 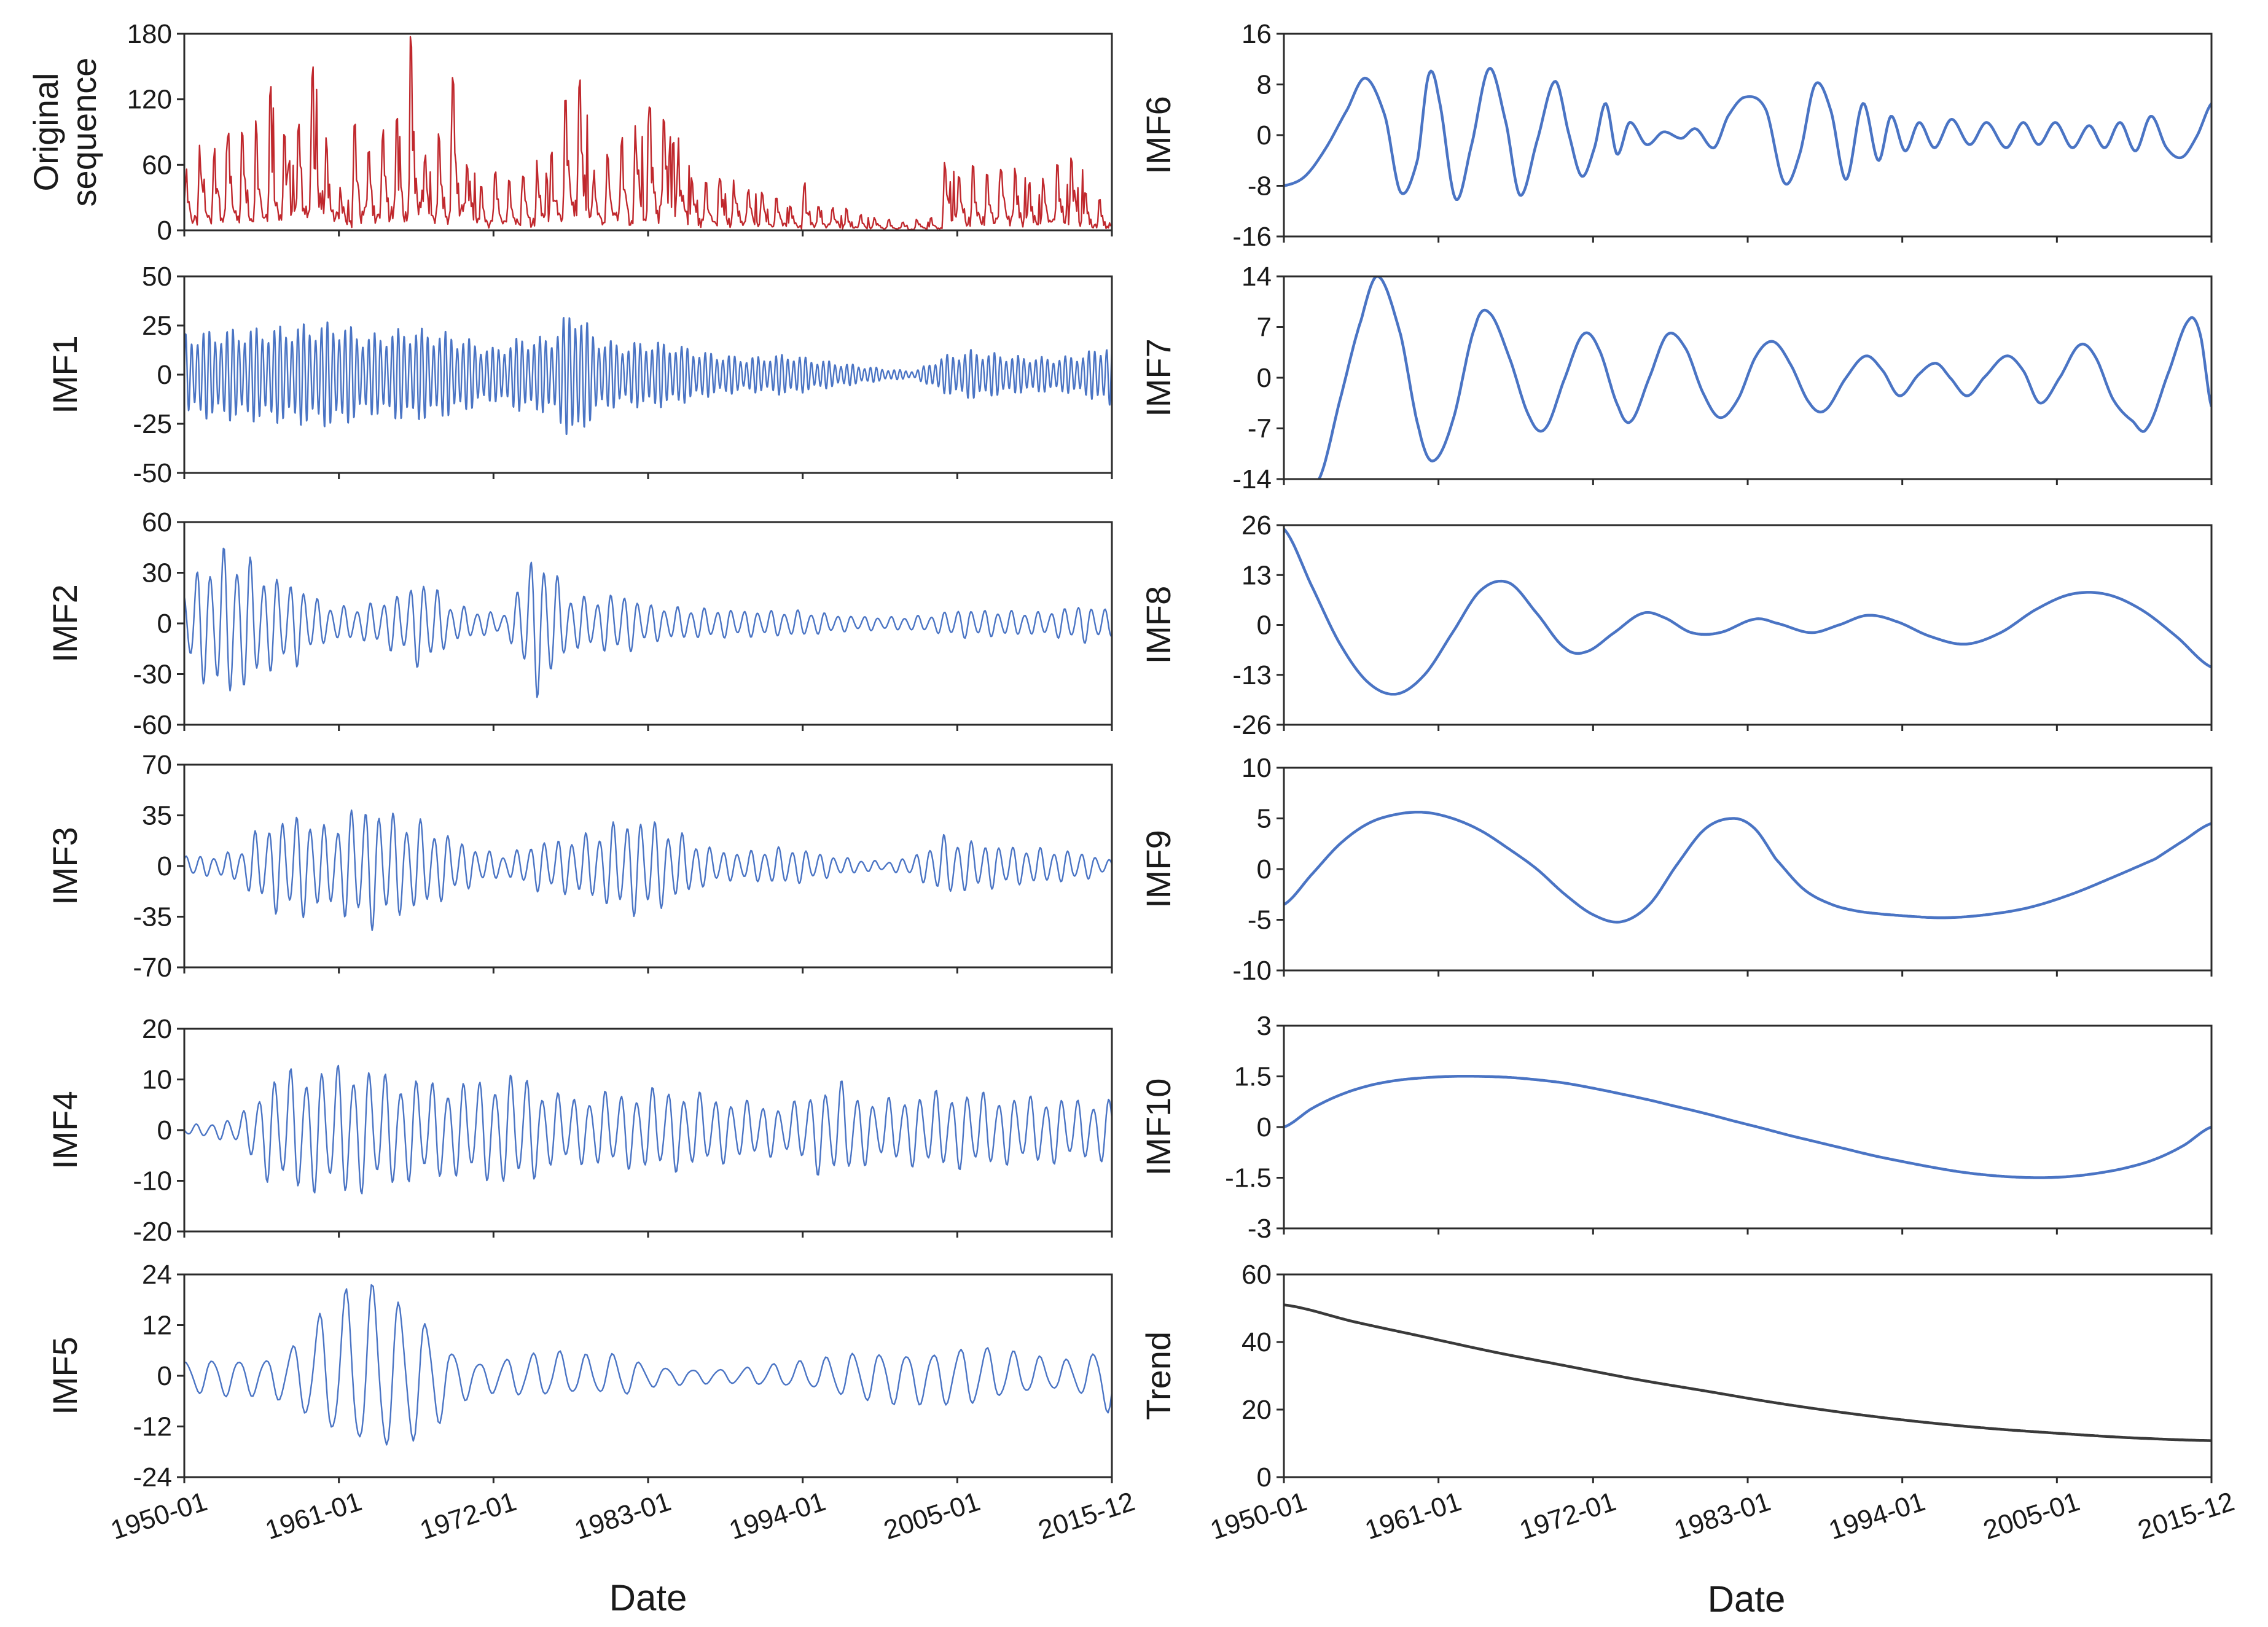 What do you see at coordinates (1257, 1342) in the screenshot?
I see `y-tick-label-trend: 40` at bounding box center [1257, 1342].